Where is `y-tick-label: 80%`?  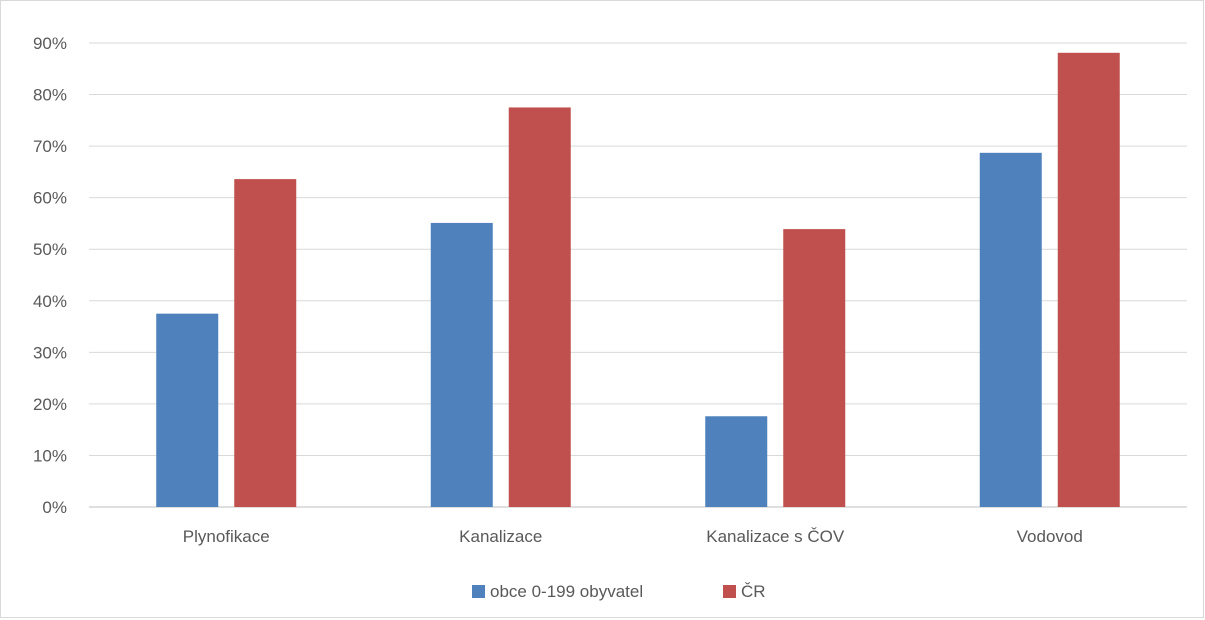 y-tick-label: 80% is located at coordinates (50, 95).